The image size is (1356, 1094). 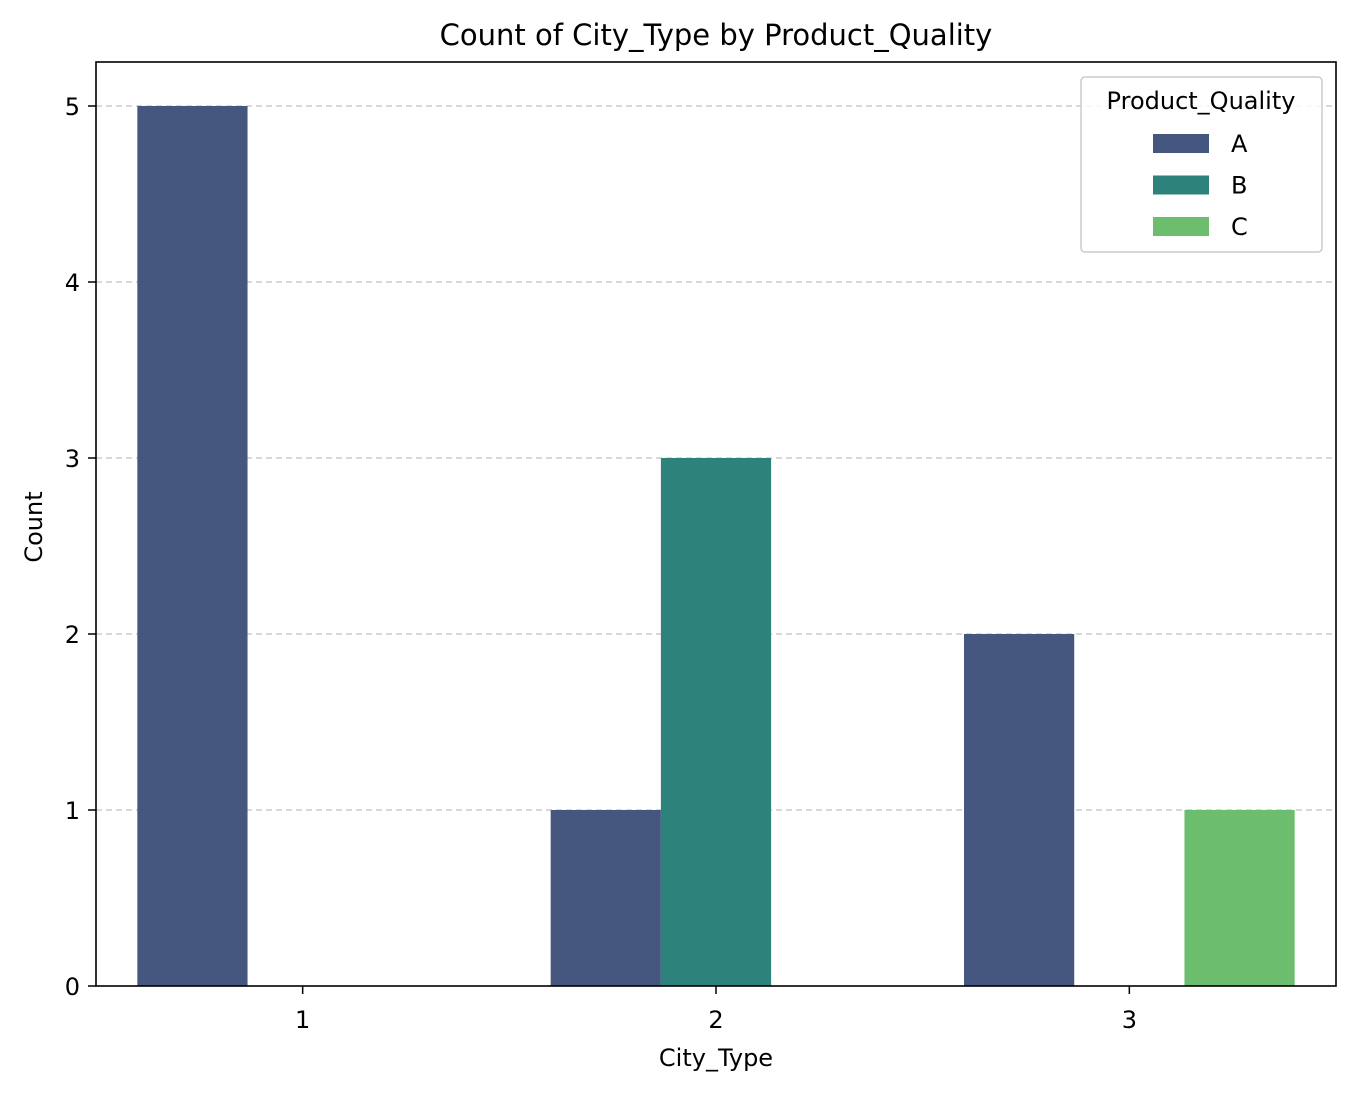 I want to click on legend-label-B: B, so click(x=1239, y=186).